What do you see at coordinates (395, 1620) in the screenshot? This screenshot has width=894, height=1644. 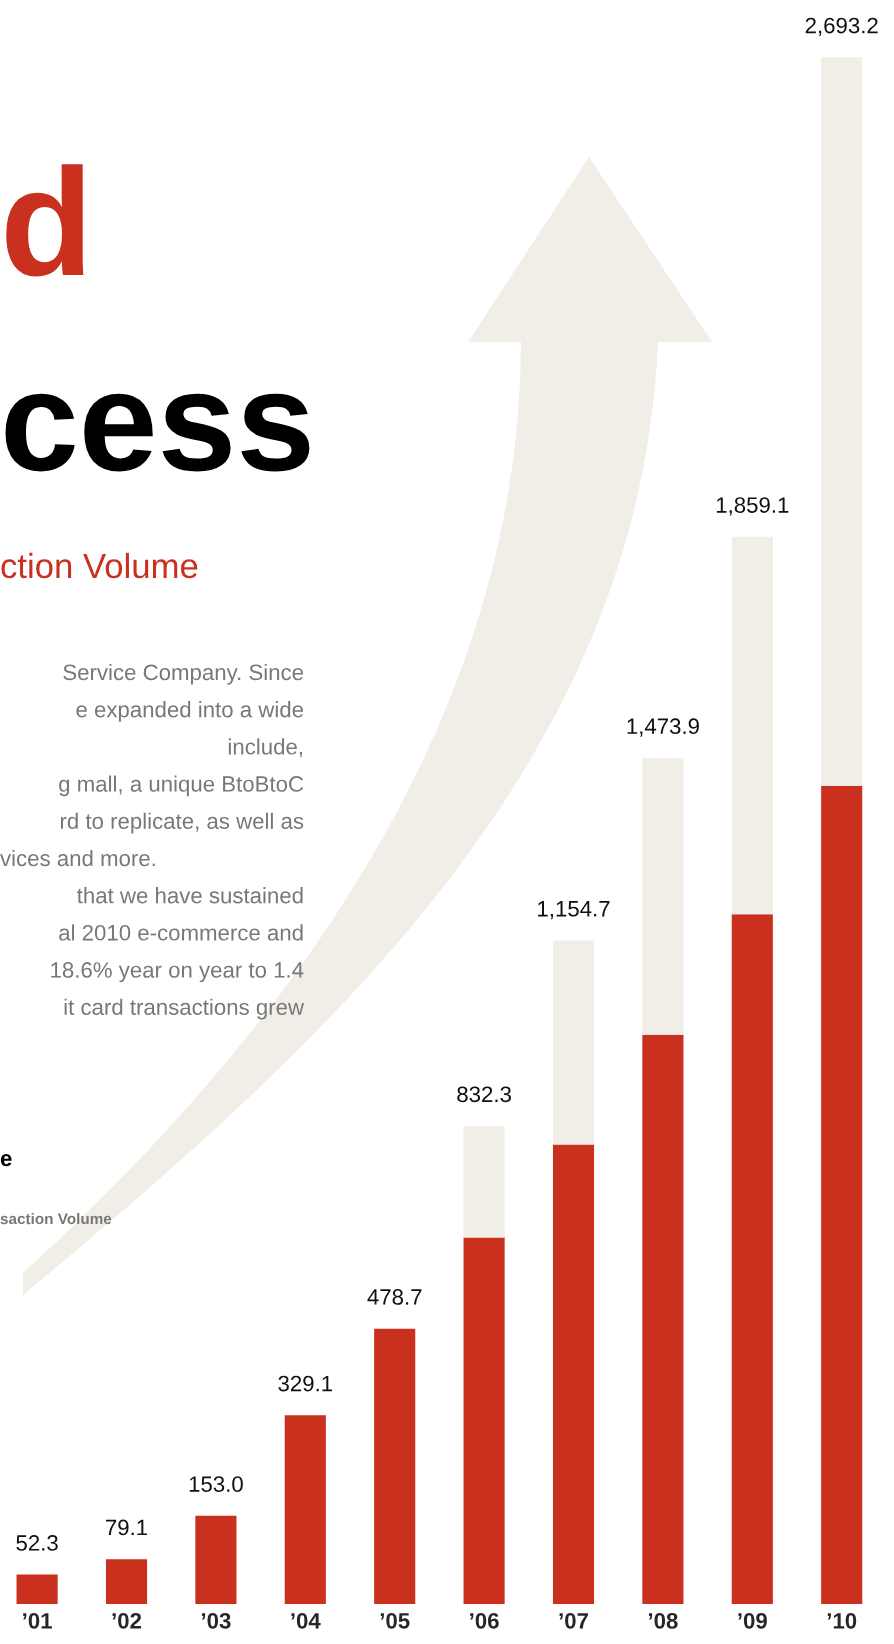 I see `x-tick-label: ’05` at bounding box center [395, 1620].